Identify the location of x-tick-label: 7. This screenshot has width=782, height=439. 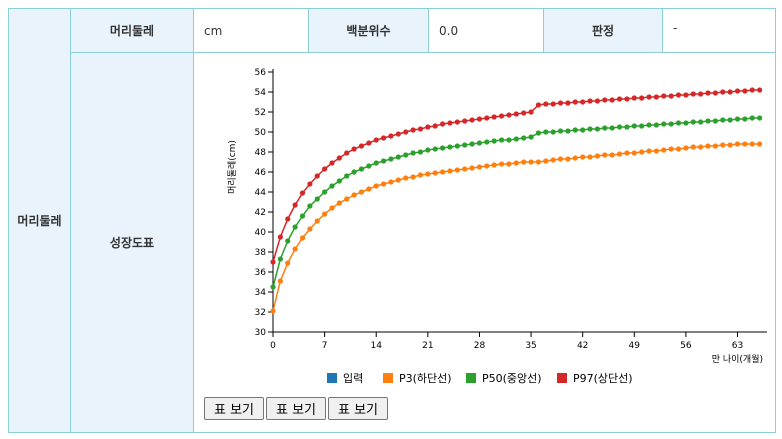
(325, 346).